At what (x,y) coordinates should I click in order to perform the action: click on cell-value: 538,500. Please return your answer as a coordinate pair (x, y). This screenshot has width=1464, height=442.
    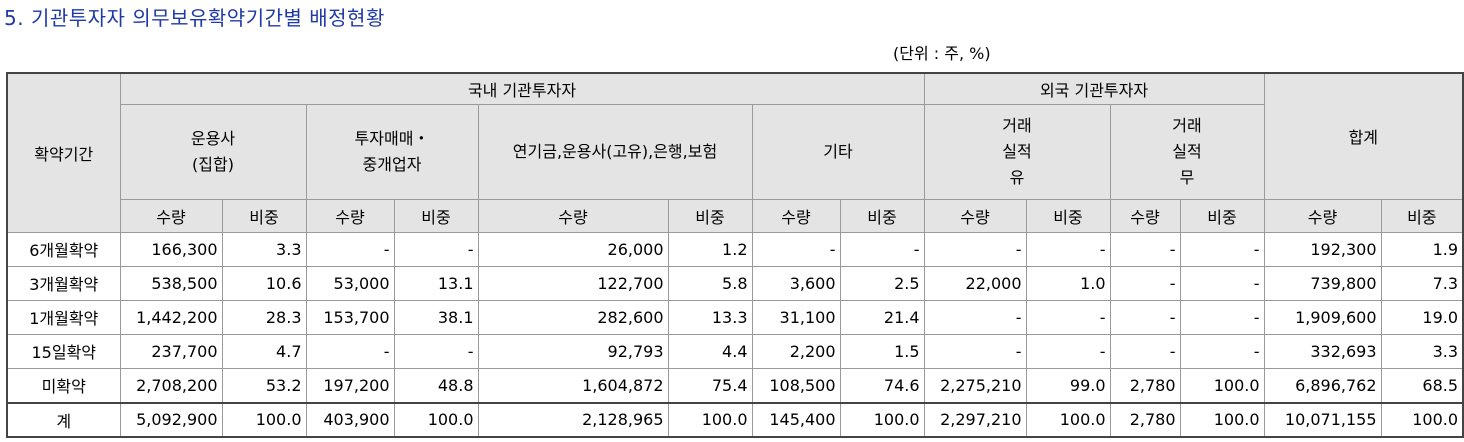
    Looking at the image, I should click on (171, 283).